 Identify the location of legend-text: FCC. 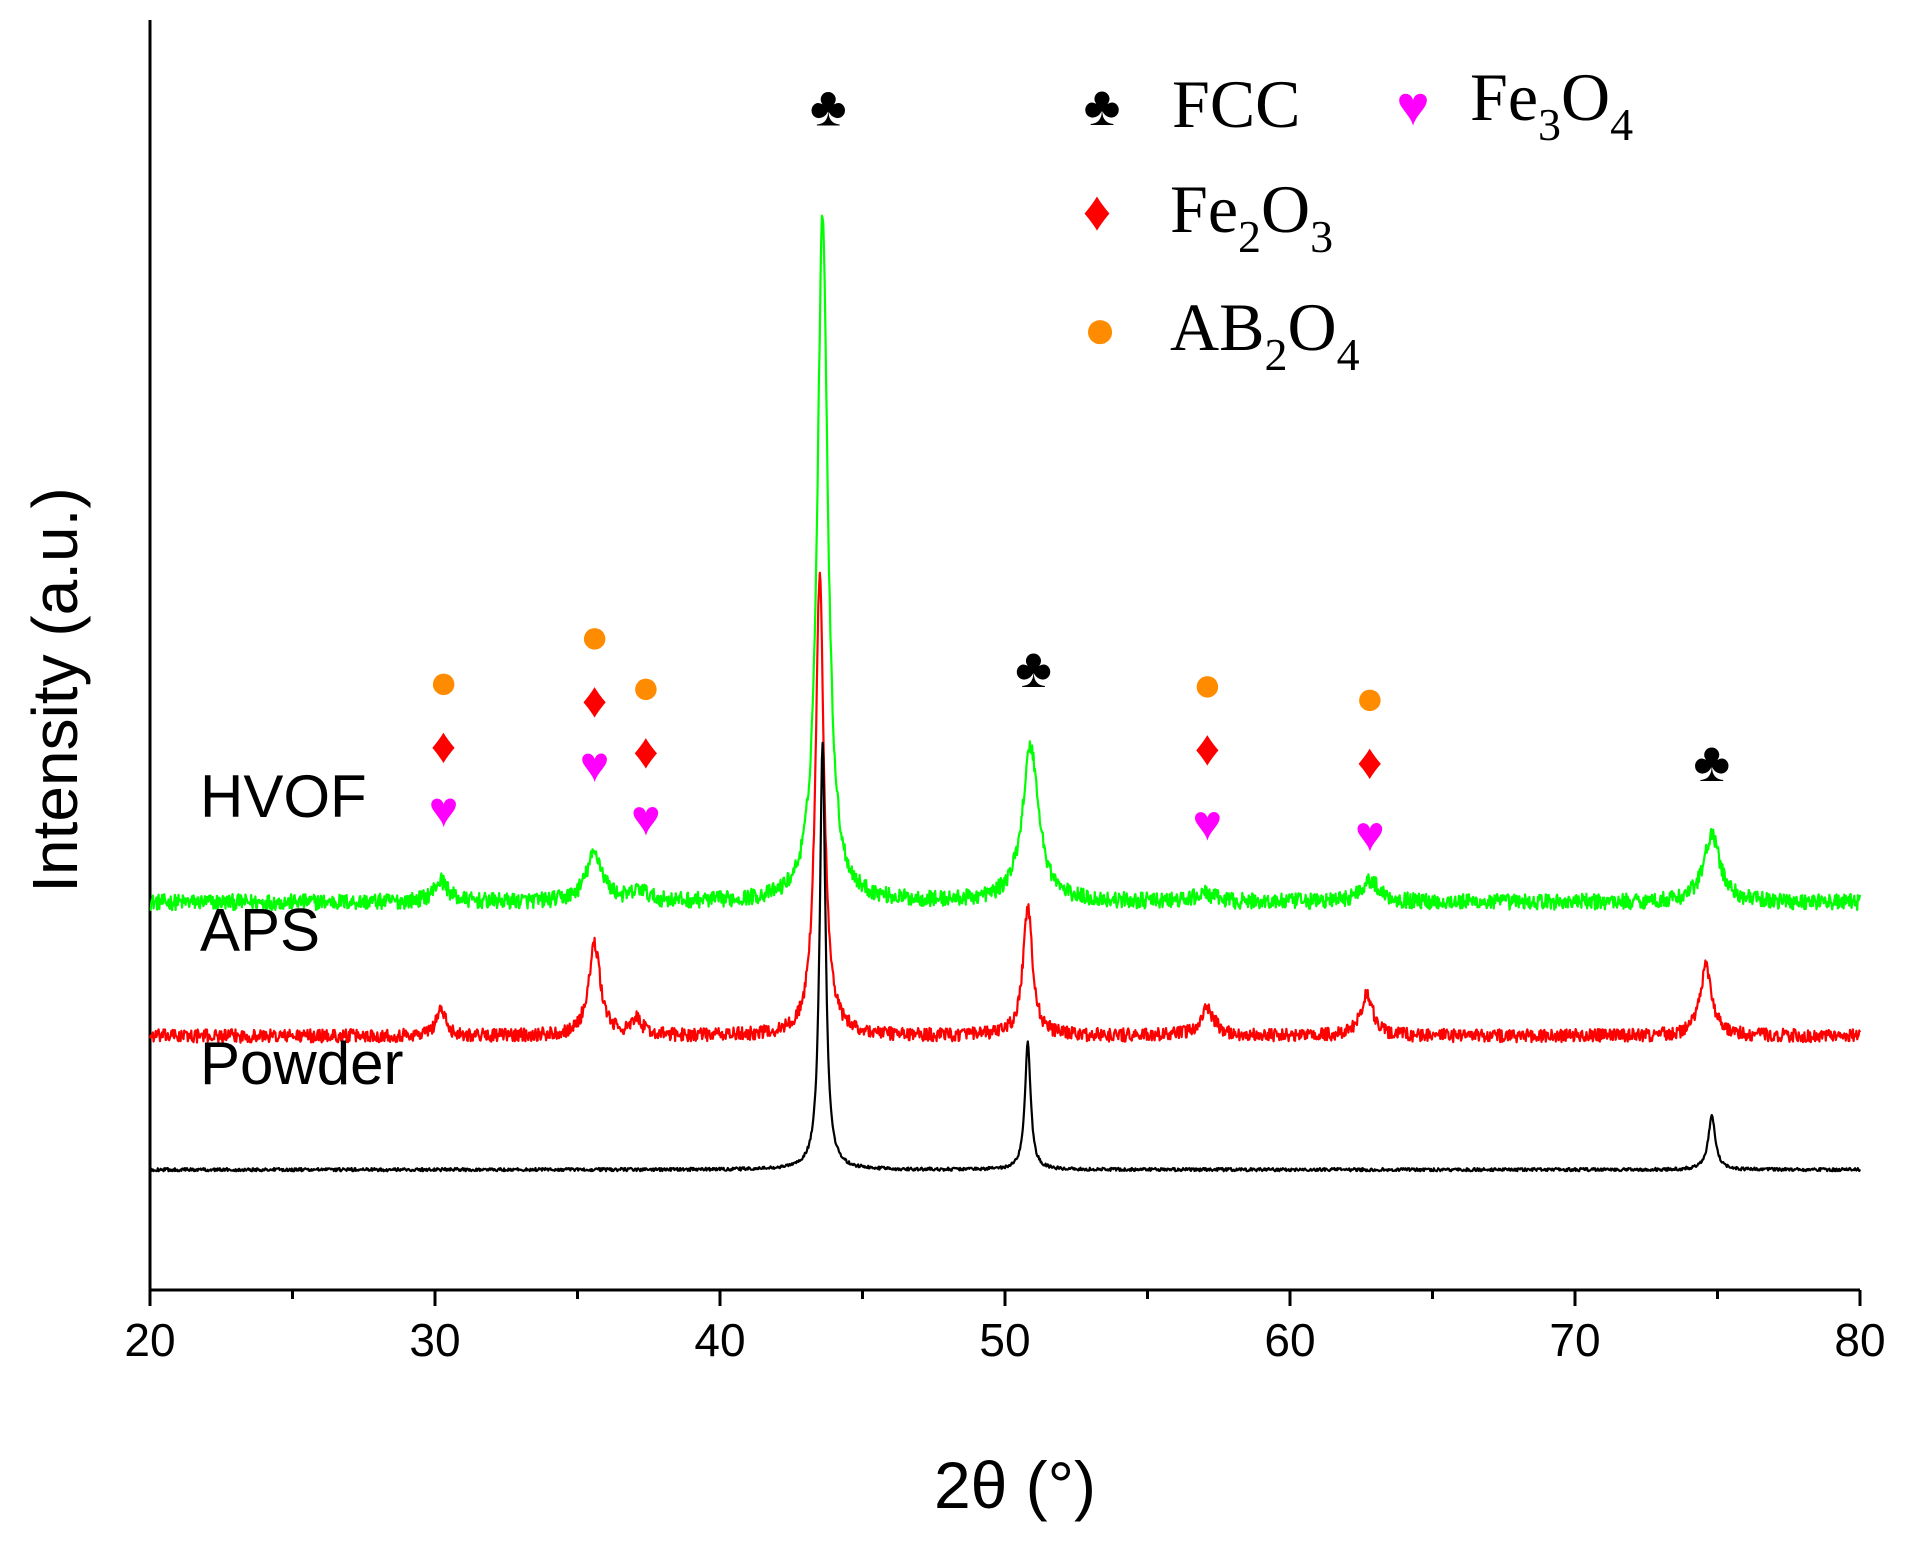
(1236, 104).